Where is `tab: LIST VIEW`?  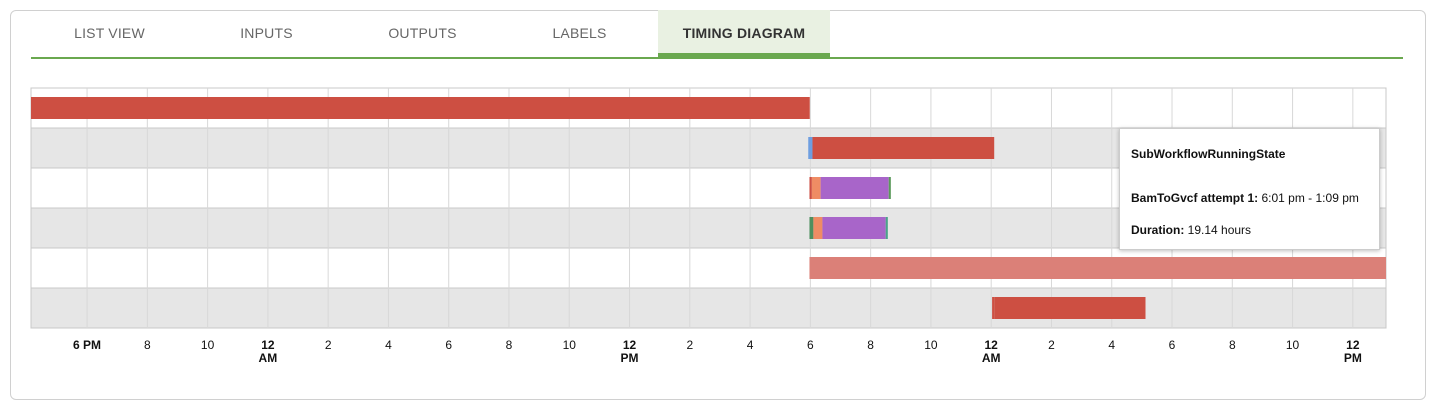 tab: LIST VIEW is located at coordinates (109, 33).